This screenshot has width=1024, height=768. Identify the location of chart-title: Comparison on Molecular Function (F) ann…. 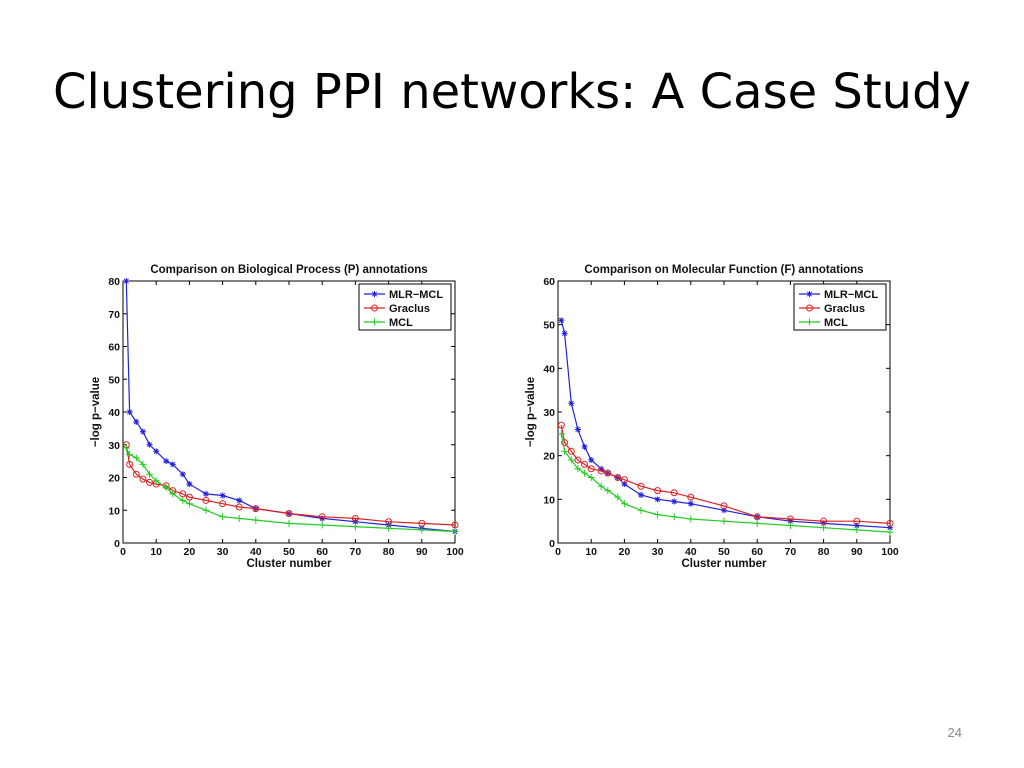
(723, 270).